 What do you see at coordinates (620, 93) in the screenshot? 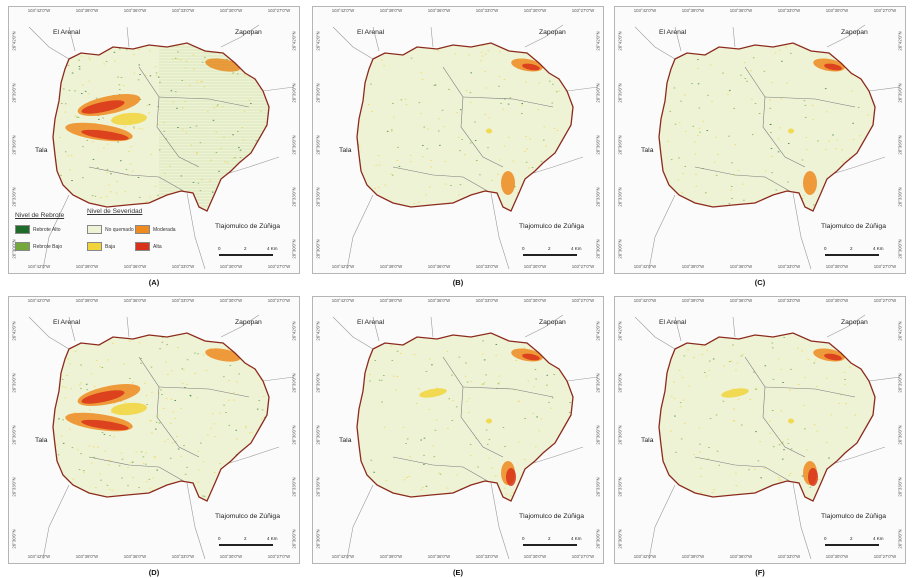
I see `coordinate-label: 20°39'0"N` at bounding box center [620, 93].